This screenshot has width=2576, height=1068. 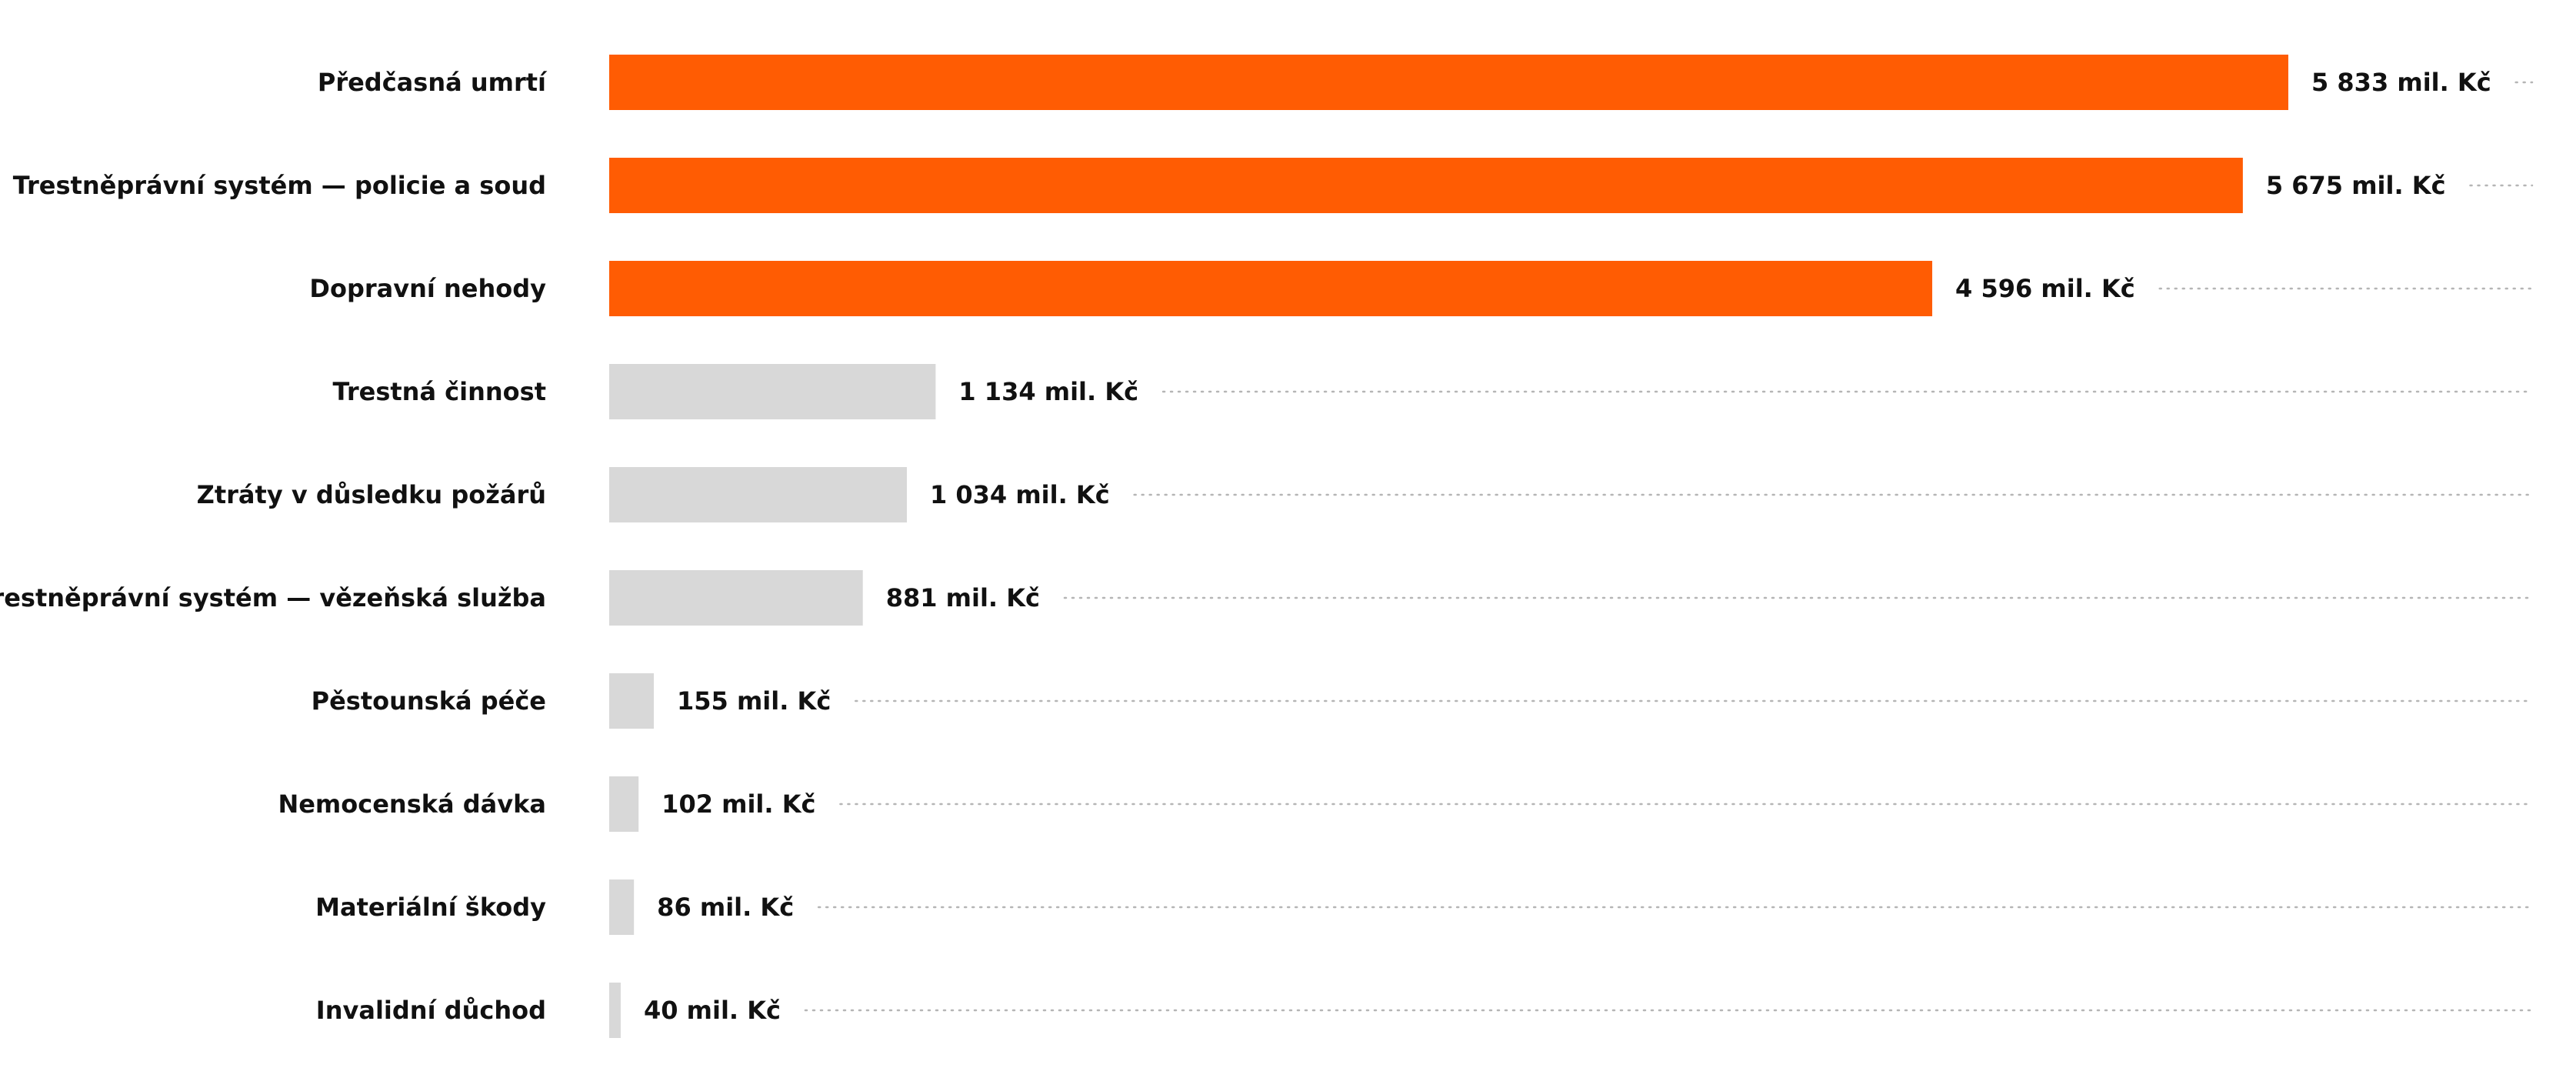 I want to click on category-label: Trestná činnost, so click(x=439, y=391).